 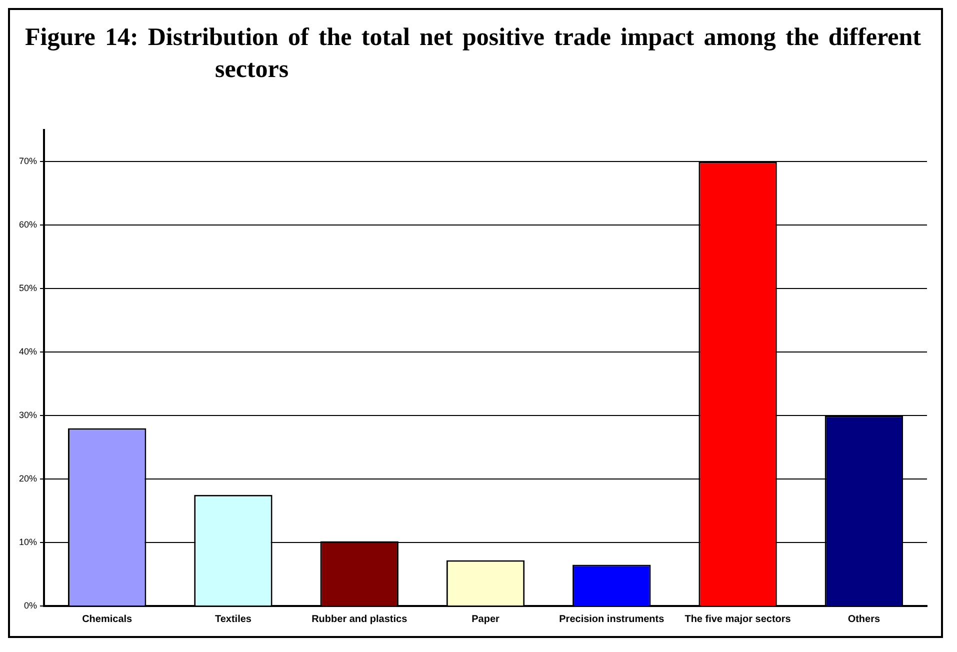 What do you see at coordinates (28, 479) in the screenshot?
I see `y-tick-label: 20%` at bounding box center [28, 479].